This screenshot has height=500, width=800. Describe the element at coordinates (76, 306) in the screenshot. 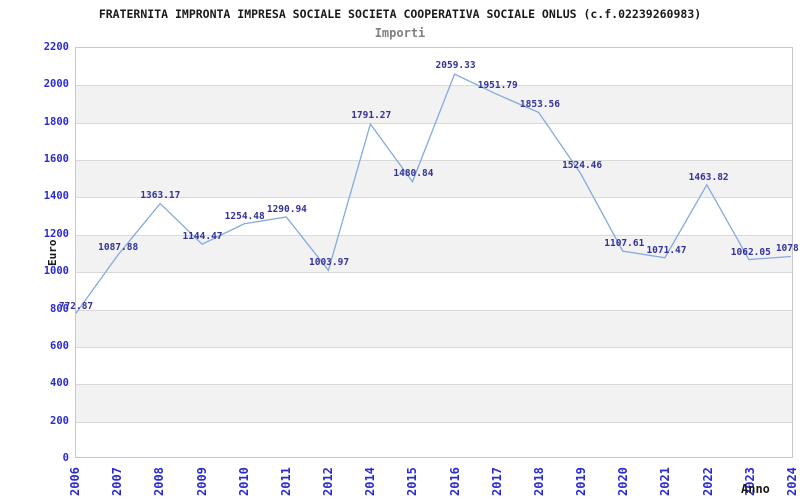

I see `data-point-label: 772.87` at that location.